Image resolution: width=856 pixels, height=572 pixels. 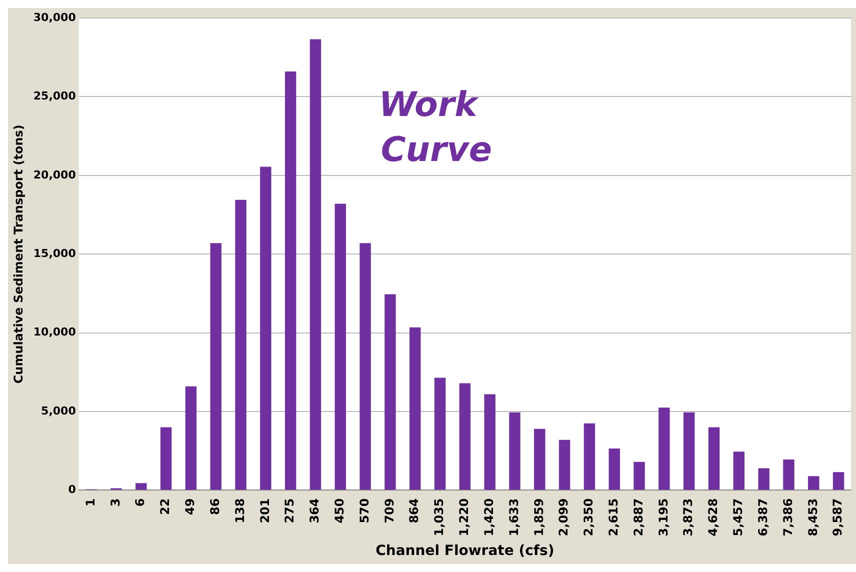 I want to click on x-tick-label: 275, so click(x=289, y=511).